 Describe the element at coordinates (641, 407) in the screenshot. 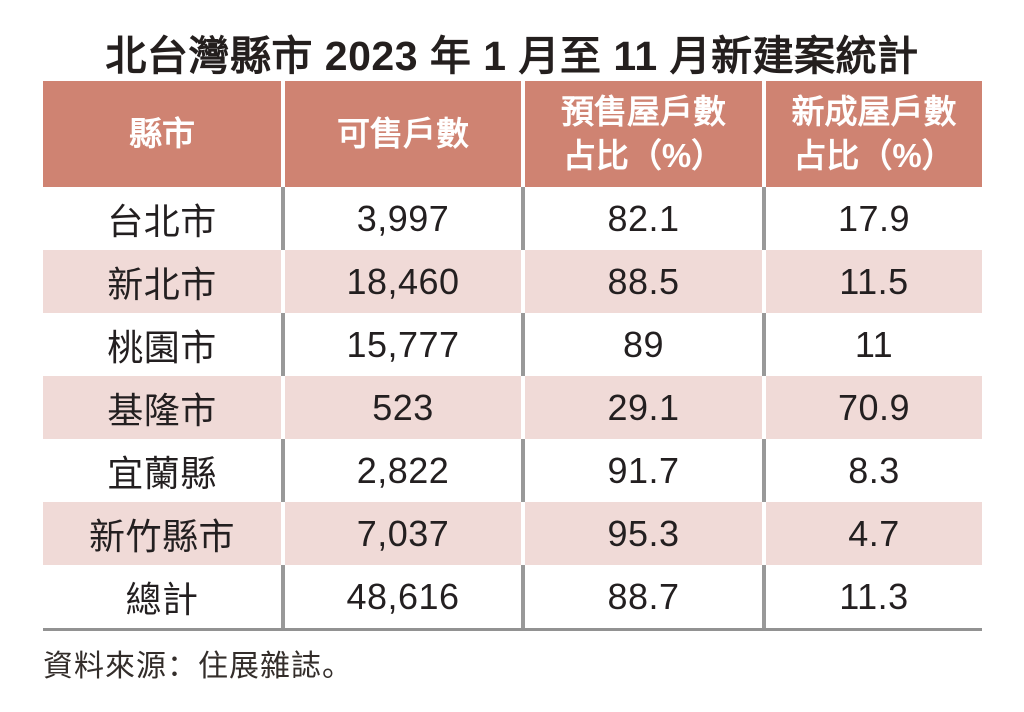

I see `cell-presale-pct: 29.1` at that location.